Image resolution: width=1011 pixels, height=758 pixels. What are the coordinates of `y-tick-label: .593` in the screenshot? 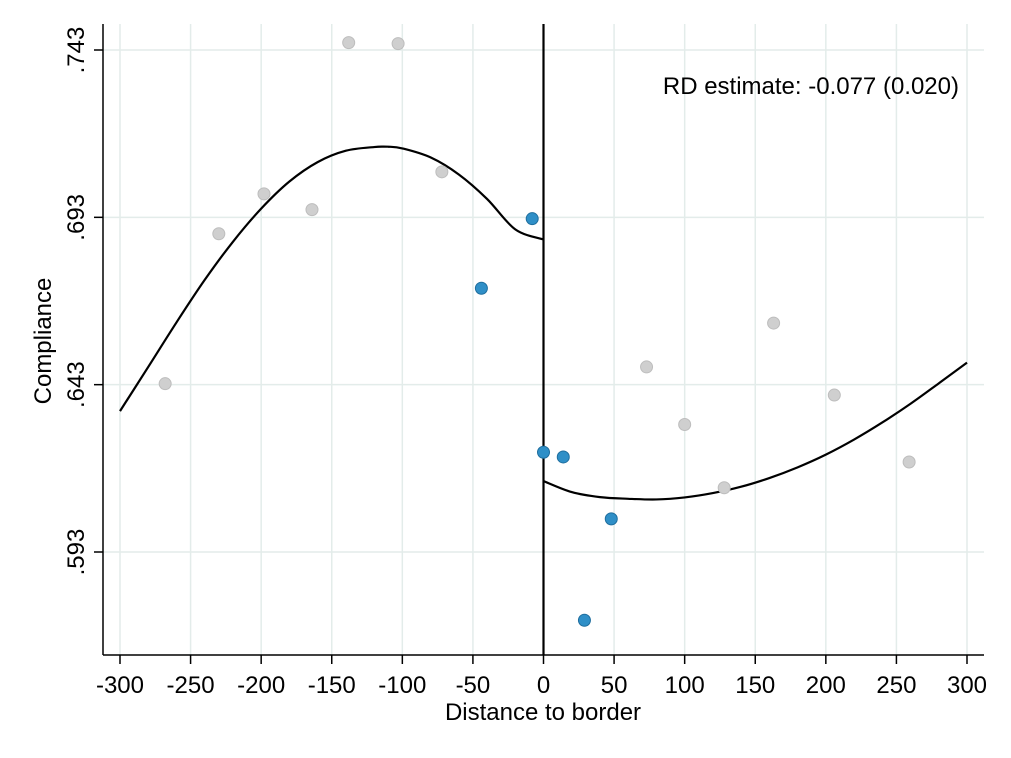 It's located at (76, 552).